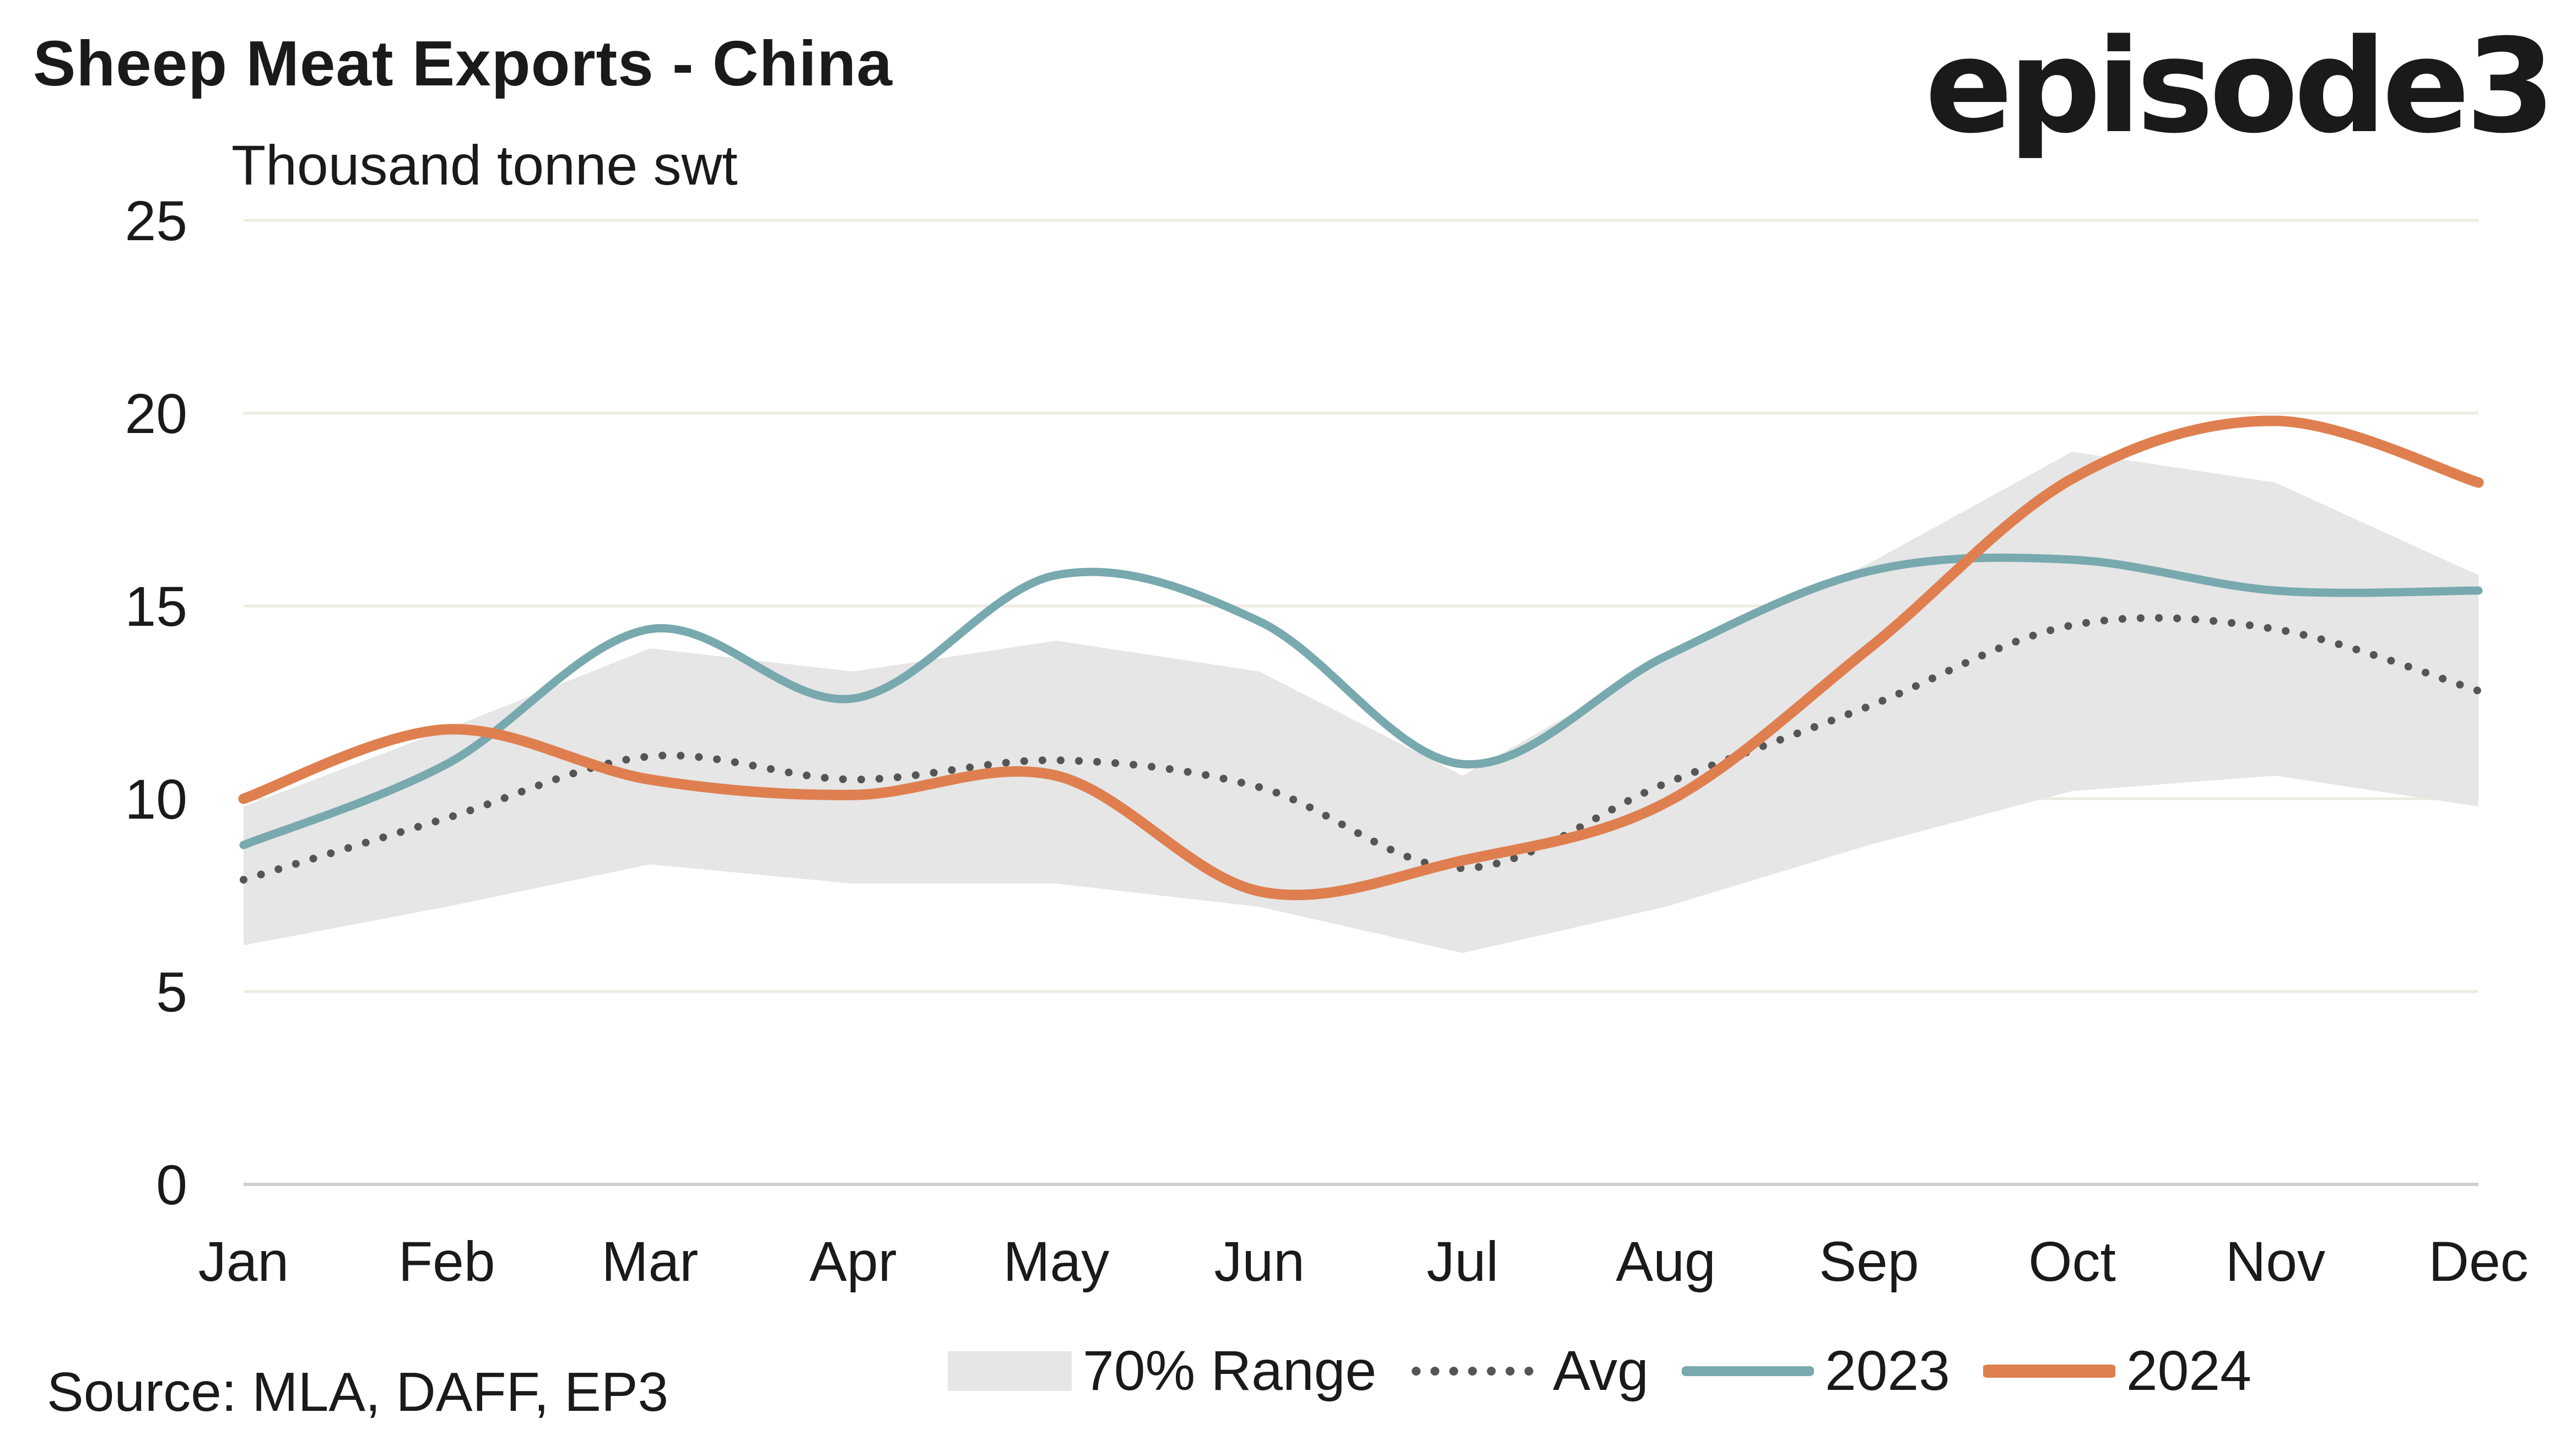 Image resolution: width=2576 pixels, height=1429 pixels. What do you see at coordinates (1476, 1371) in the screenshot?
I see `legend-swatch-avg` at bounding box center [1476, 1371].